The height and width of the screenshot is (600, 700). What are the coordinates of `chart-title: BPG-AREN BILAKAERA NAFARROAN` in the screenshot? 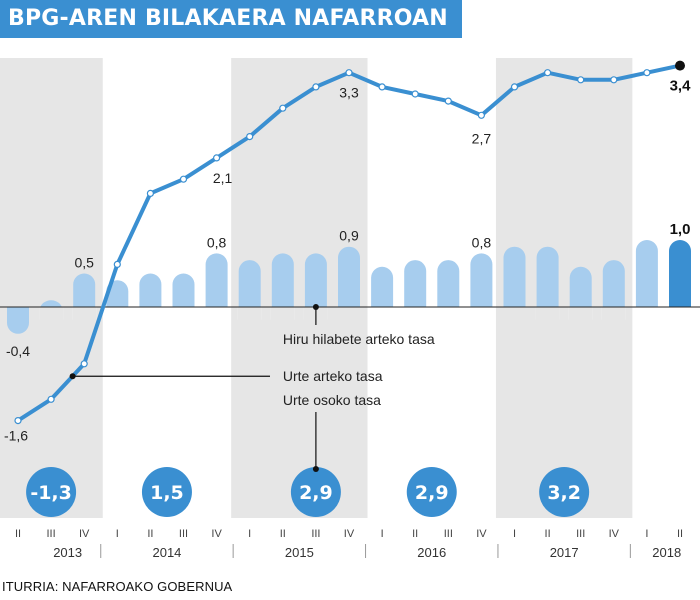 It's located at (231, 19).